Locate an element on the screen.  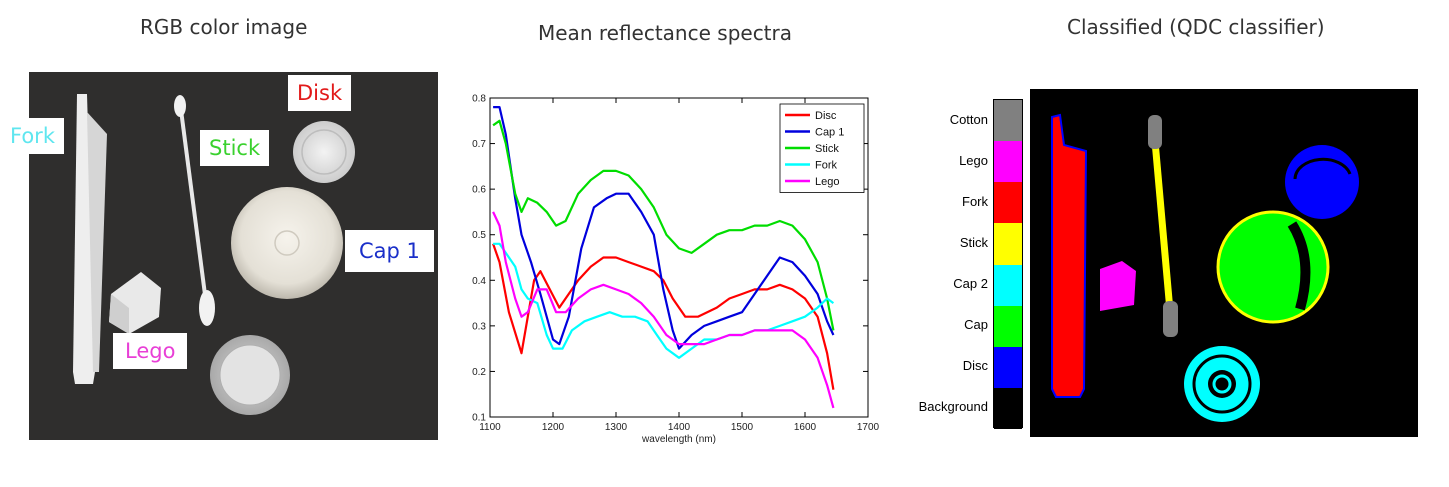
photo-label-fork-text: Fork is located at coordinates (32, 136).